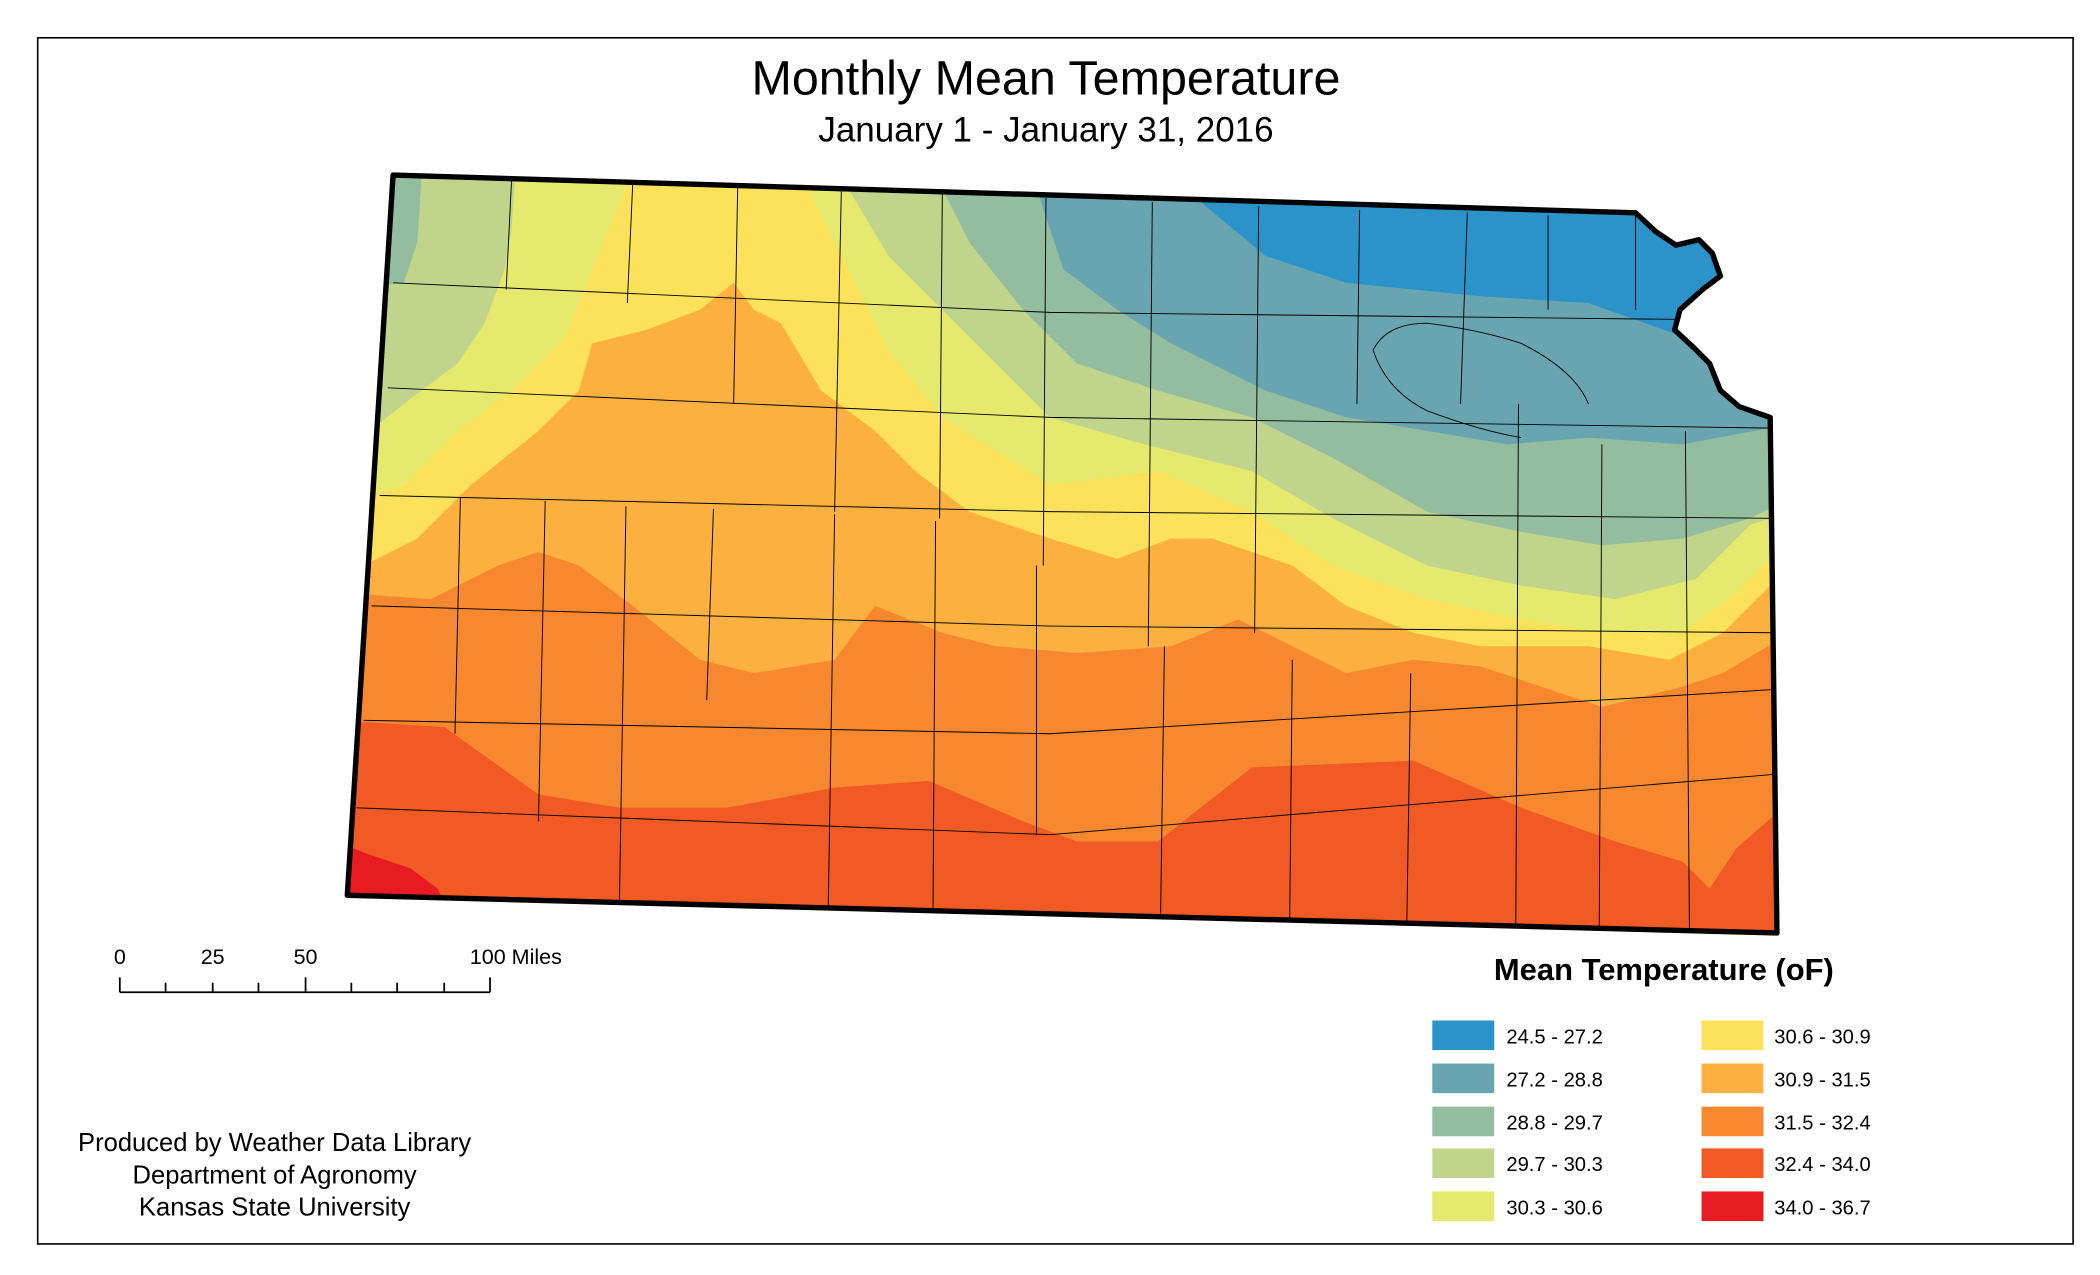 This screenshot has height=1275, width=2100. What do you see at coordinates (1554, 1208) in the screenshot?
I see `legend-label: 30.3 - 30.6` at bounding box center [1554, 1208].